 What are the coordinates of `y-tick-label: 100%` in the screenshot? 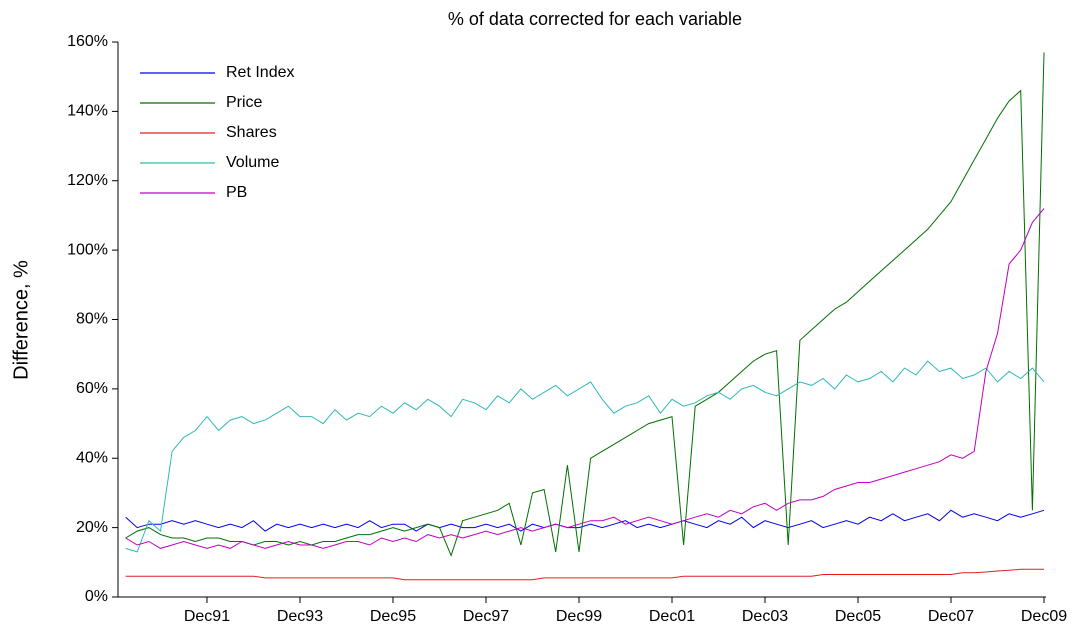 It's located at (87, 249).